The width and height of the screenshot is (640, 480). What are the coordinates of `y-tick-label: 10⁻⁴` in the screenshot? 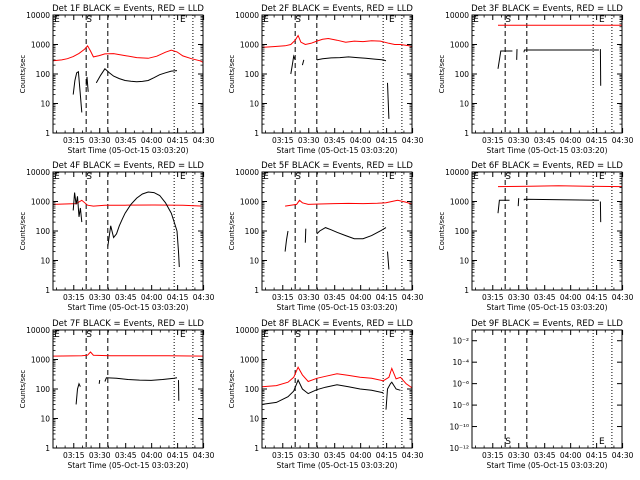 It's located at (460, 362).